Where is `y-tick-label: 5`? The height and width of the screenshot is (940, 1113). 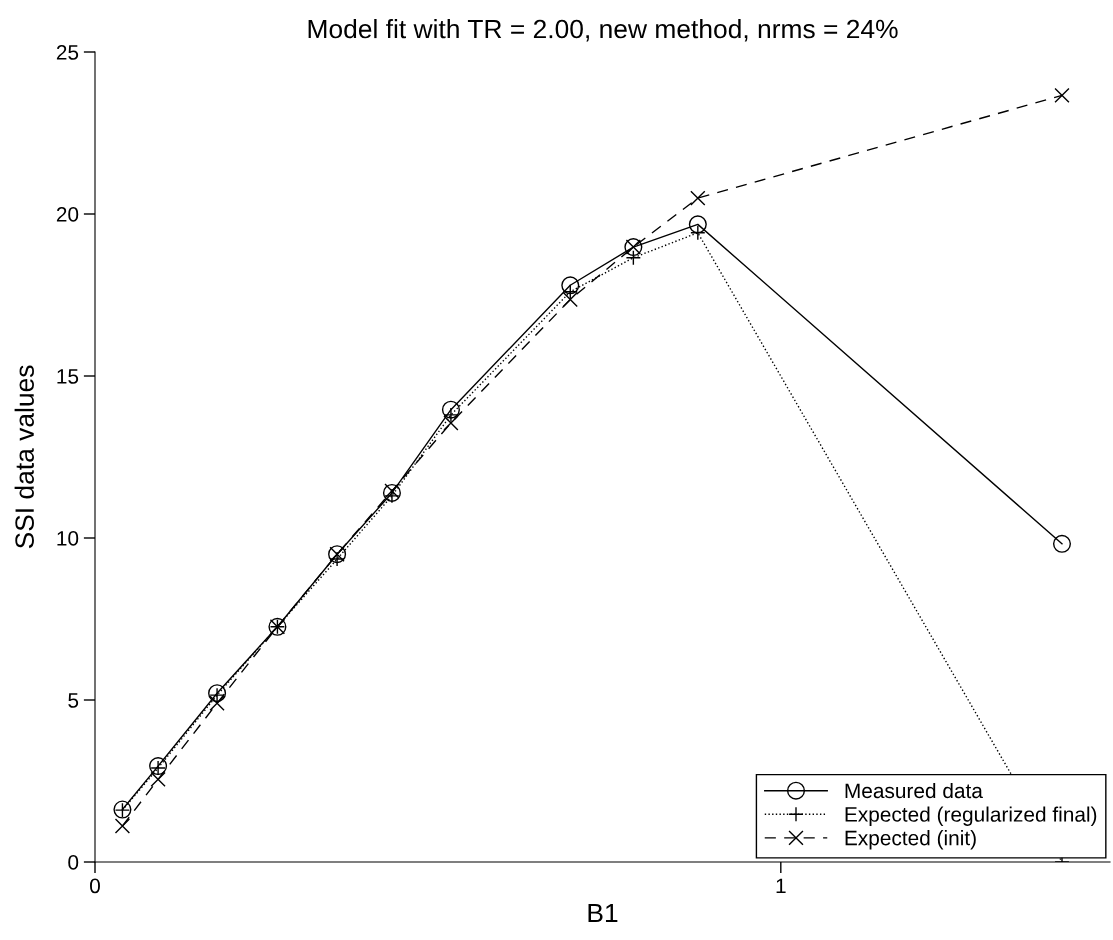 y-tick-label: 5 is located at coordinates (73, 700).